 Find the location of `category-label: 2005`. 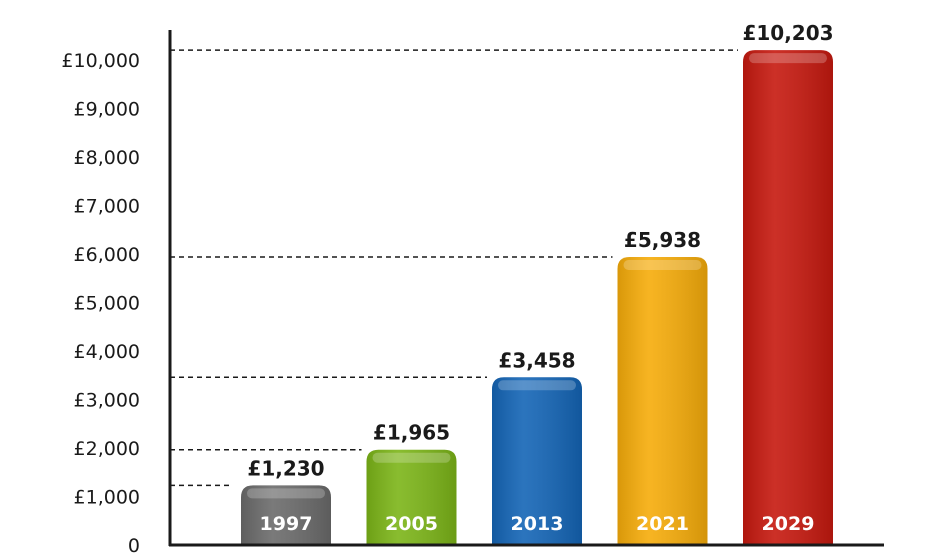

category-label: 2005 is located at coordinates (411, 524).